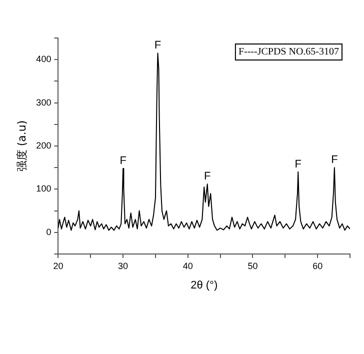 The height and width of the screenshot is (354, 364). I want to click on x-tick-label: 20, so click(58, 265).